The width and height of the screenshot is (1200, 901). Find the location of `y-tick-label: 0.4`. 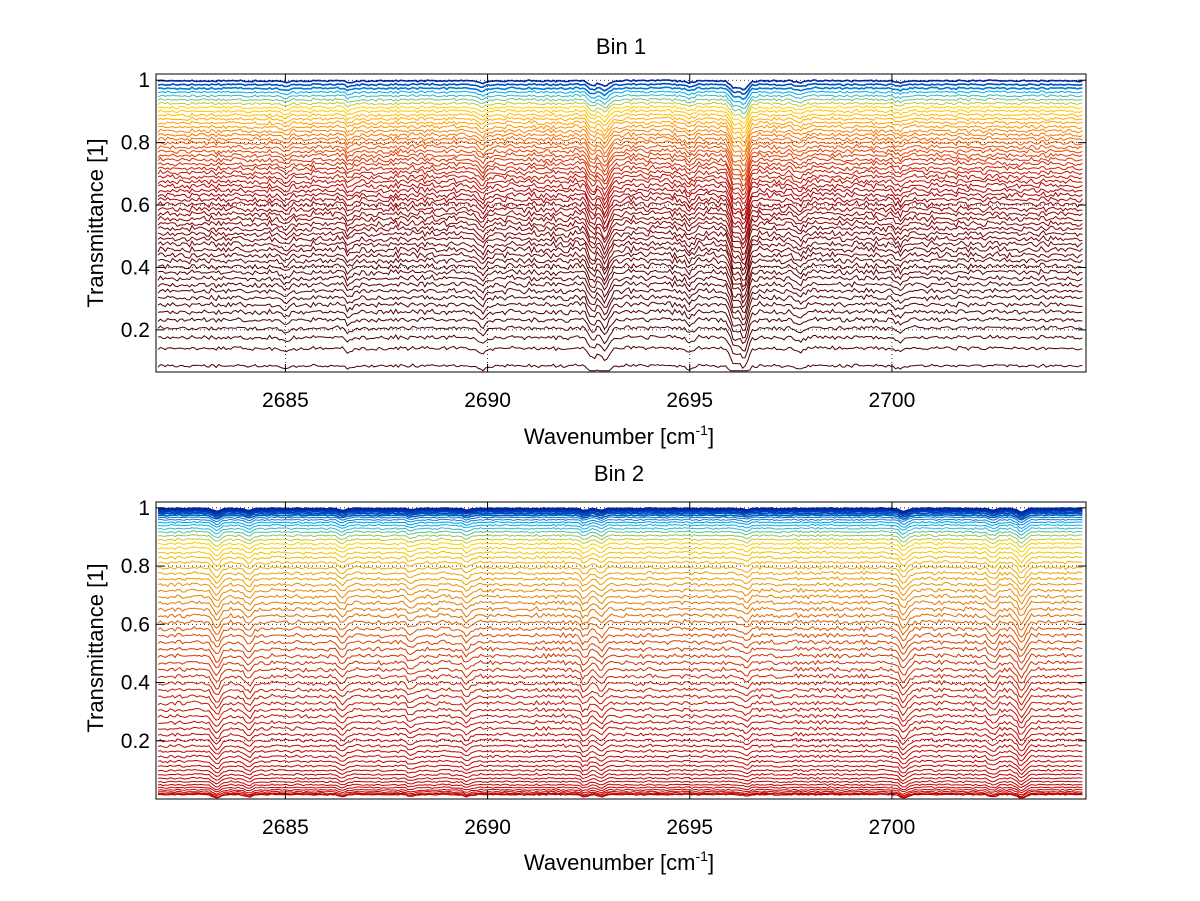

y-tick-label: 0.4 is located at coordinates (136, 683).